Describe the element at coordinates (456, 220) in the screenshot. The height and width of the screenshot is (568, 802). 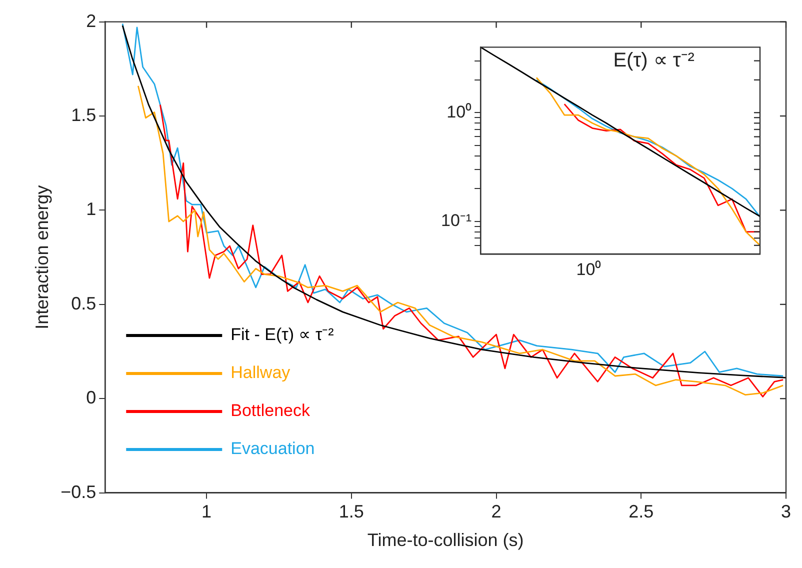
I see `y-tick-label: 10⁻¹` at that location.